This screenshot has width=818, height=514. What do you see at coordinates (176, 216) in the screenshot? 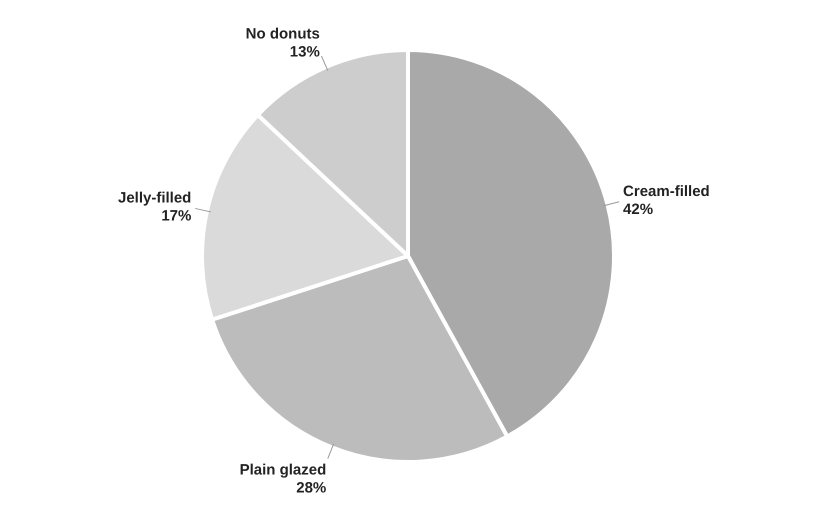
I see `data-label: 17%` at bounding box center [176, 216].